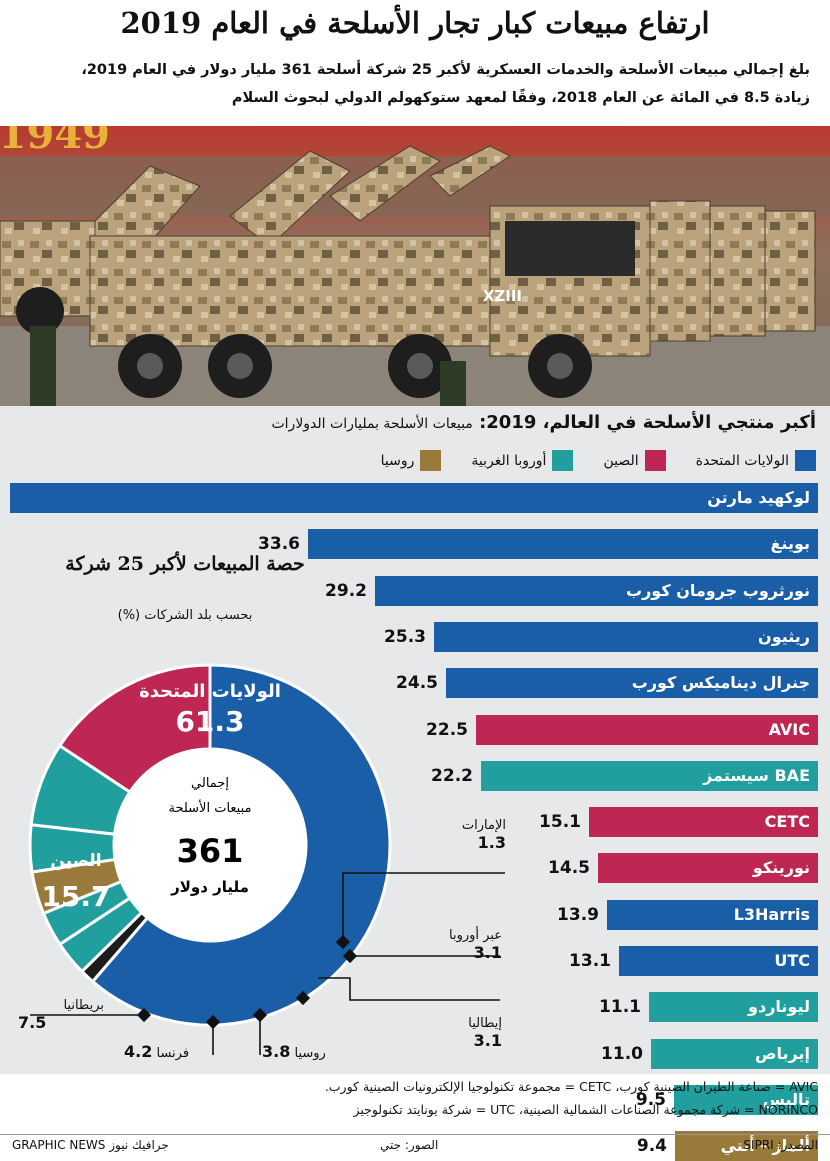 The height and width of the screenshot is (1161, 830). I want to click on donut-value-usa: 61.3, so click(209, 721).